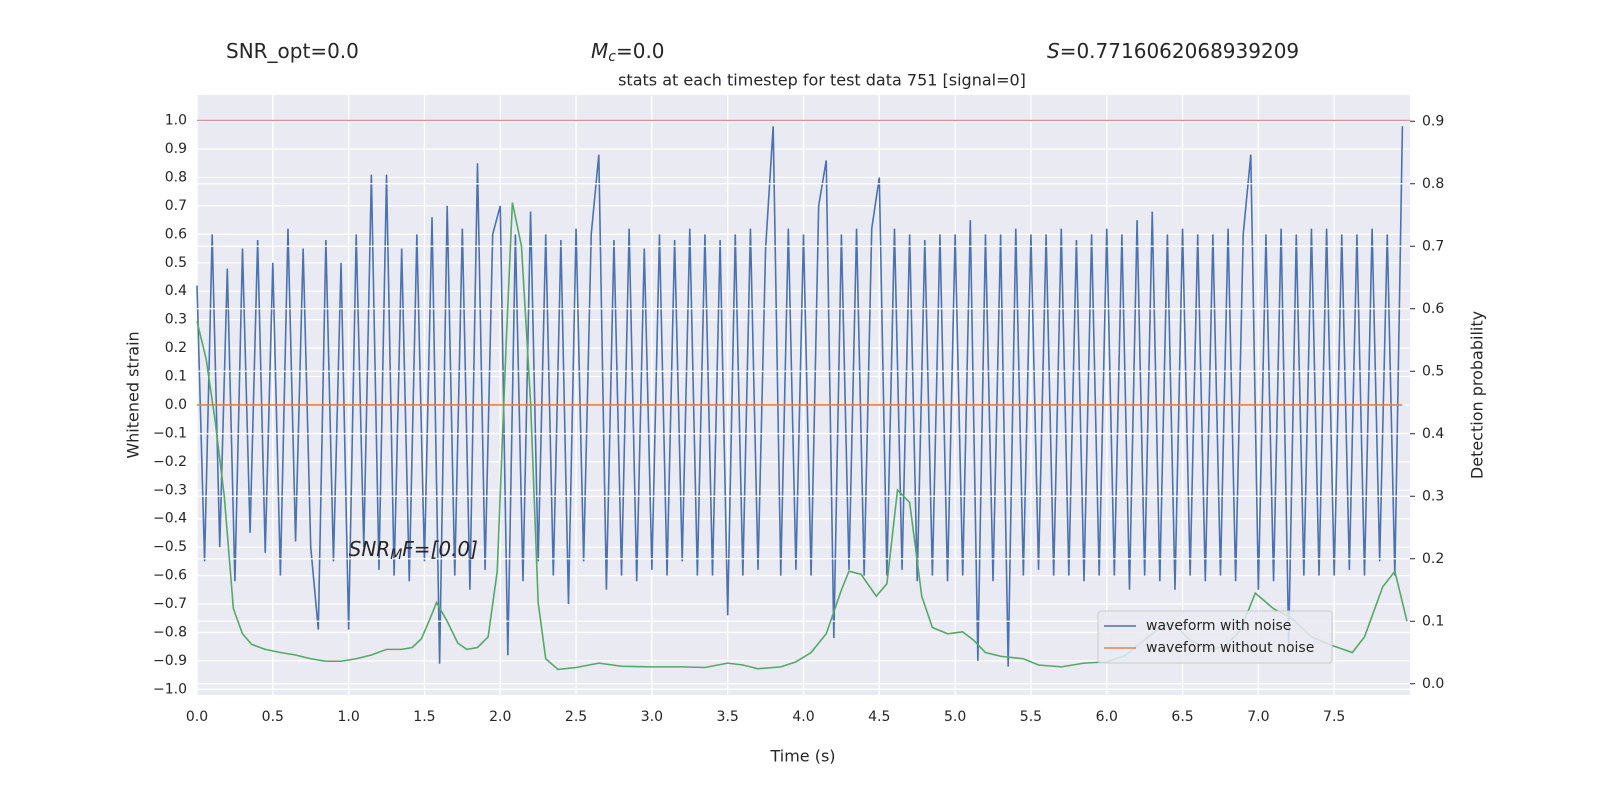 This screenshot has height=800, width=1600. What do you see at coordinates (652, 717) in the screenshot?
I see `x-tick-label: 3.0` at bounding box center [652, 717].